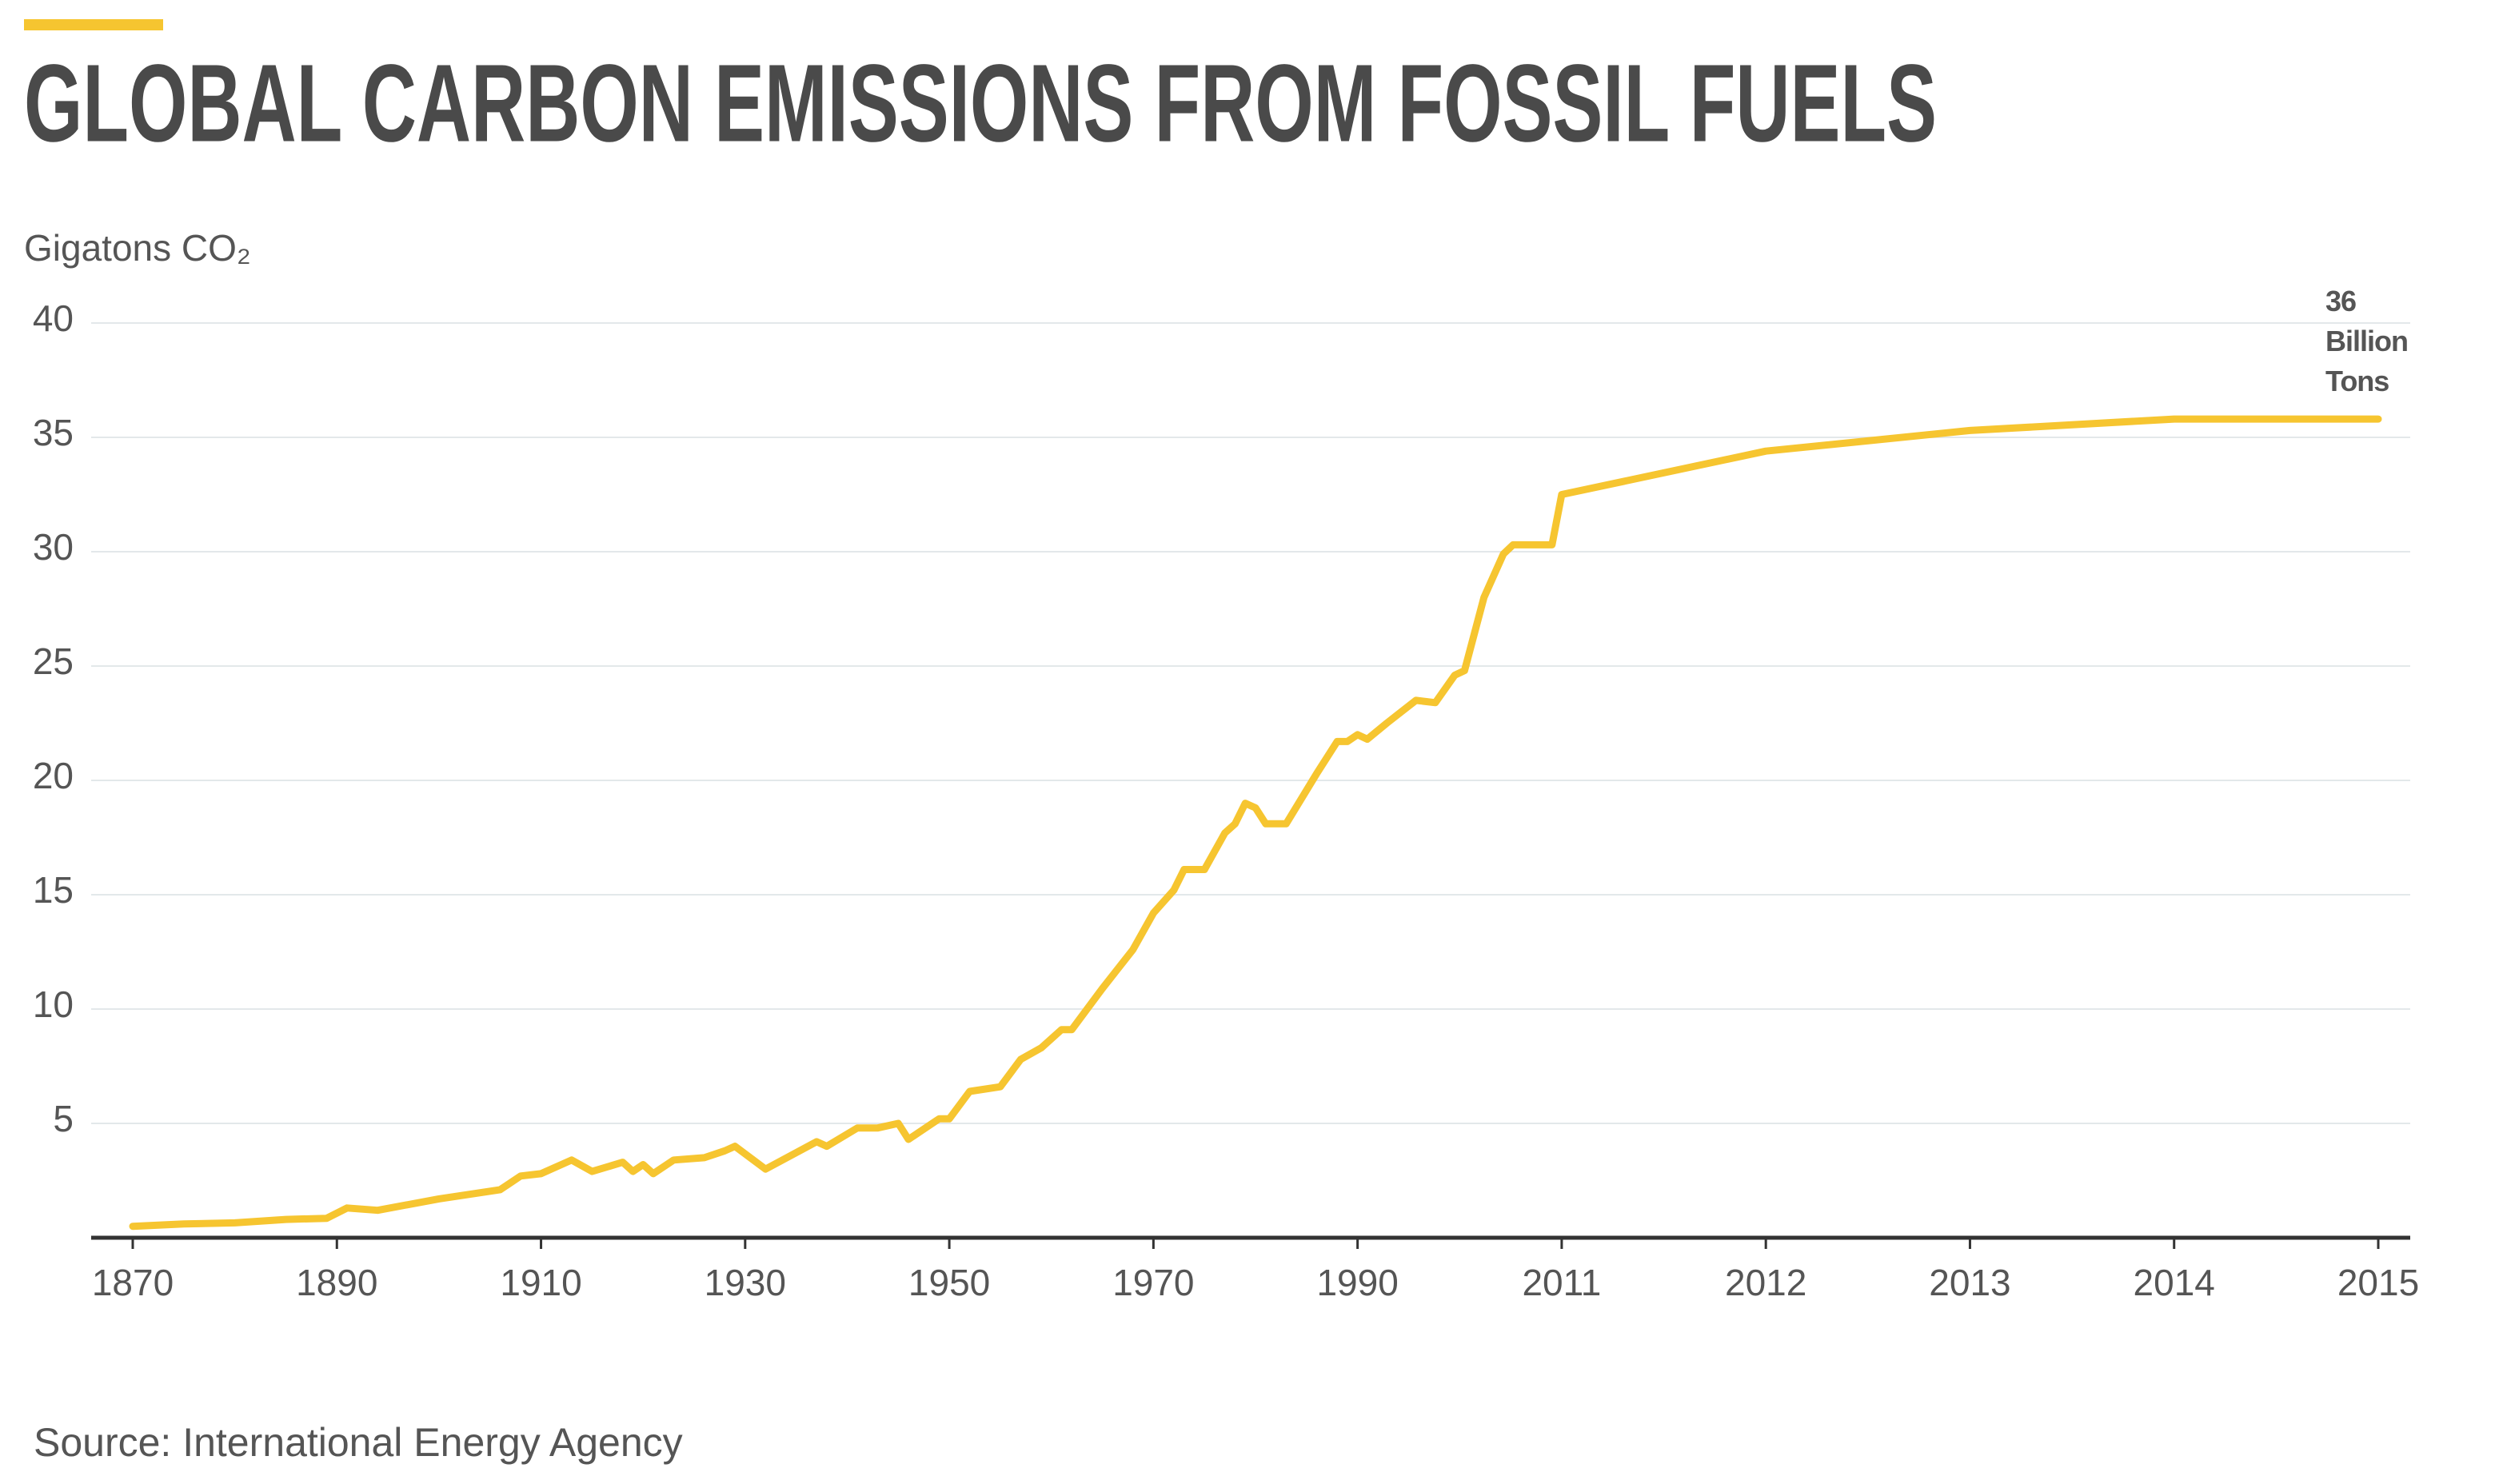 The height and width of the screenshot is (1484, 2495). Describe the element at coordinates (53, 1004) in the screenshot. I see `y-tick-label: 10` at that location.